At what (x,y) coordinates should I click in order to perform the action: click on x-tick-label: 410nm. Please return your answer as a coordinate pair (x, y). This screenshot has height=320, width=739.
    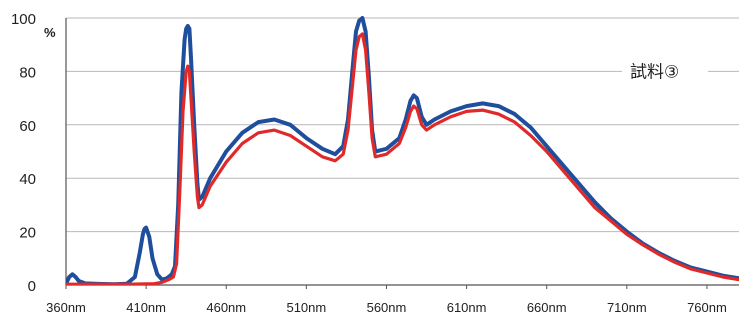
    Looking at the image, I should click on (146, 307).